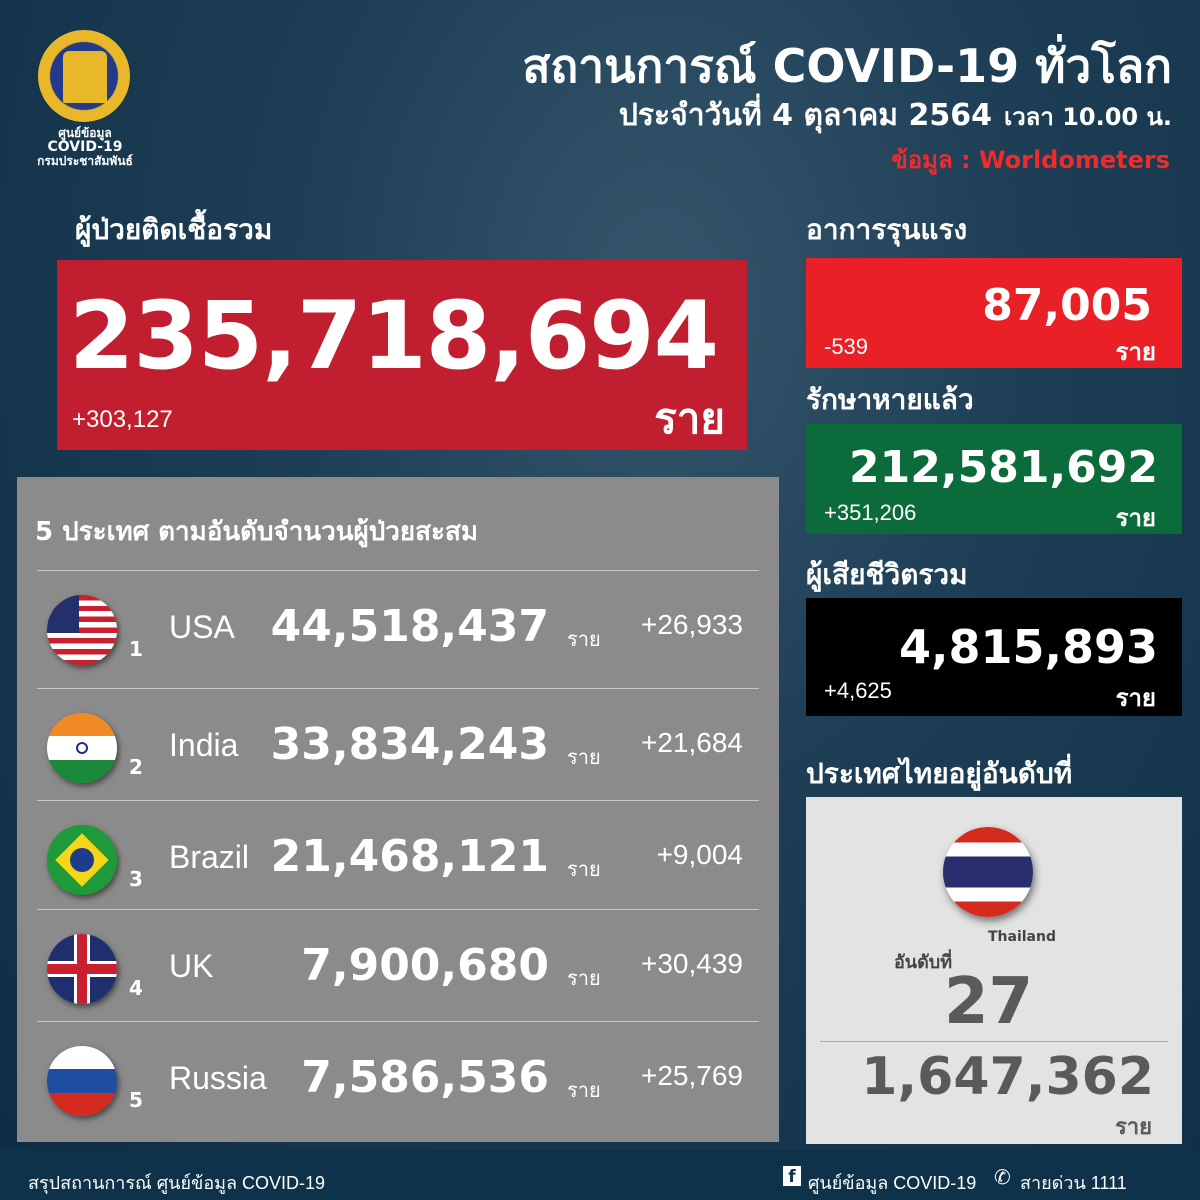  What do you see at coordinates (1073, 1183) in the screenshot?
I see `hotline: สายด่วน 1111` at bounding box center [1073, 1183].